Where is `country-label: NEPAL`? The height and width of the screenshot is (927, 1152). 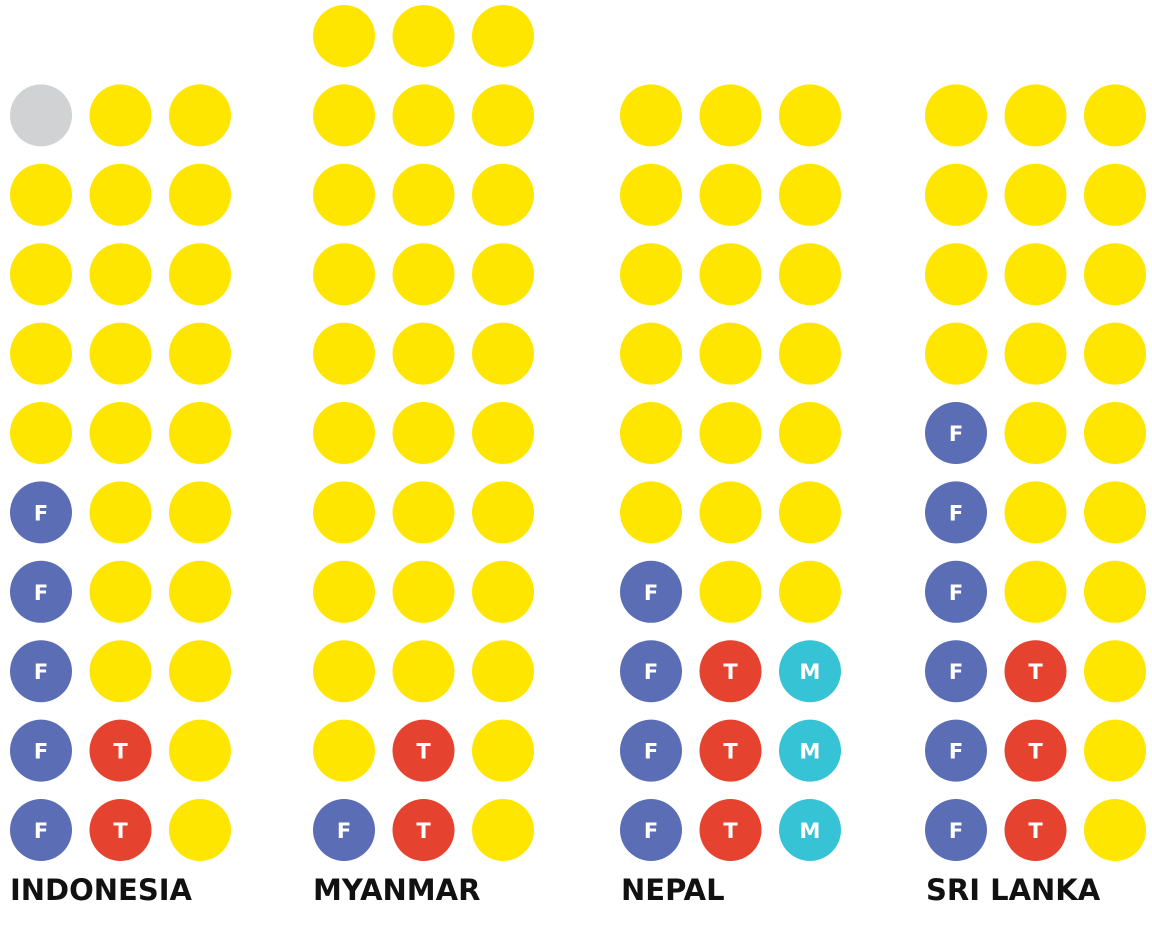 country-label: NEPAL is located at coordinates (673, 890).